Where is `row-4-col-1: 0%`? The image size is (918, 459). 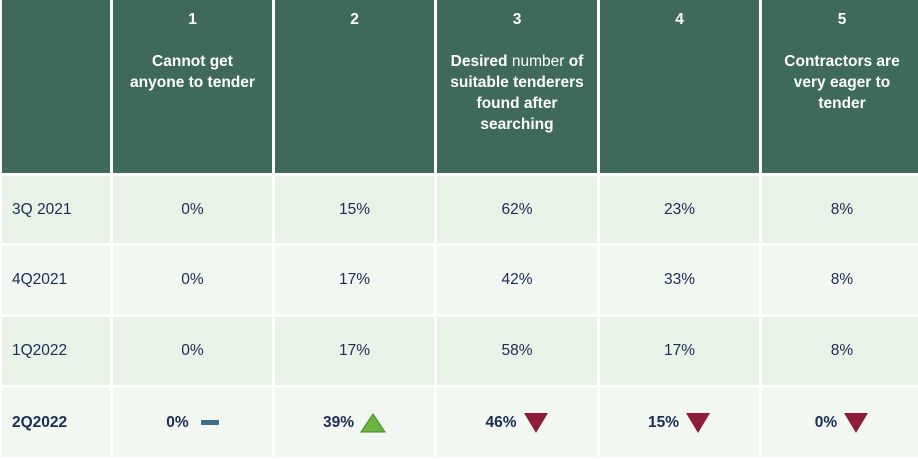
row-4-col-1: 0% is located at coordinates (192, 422).